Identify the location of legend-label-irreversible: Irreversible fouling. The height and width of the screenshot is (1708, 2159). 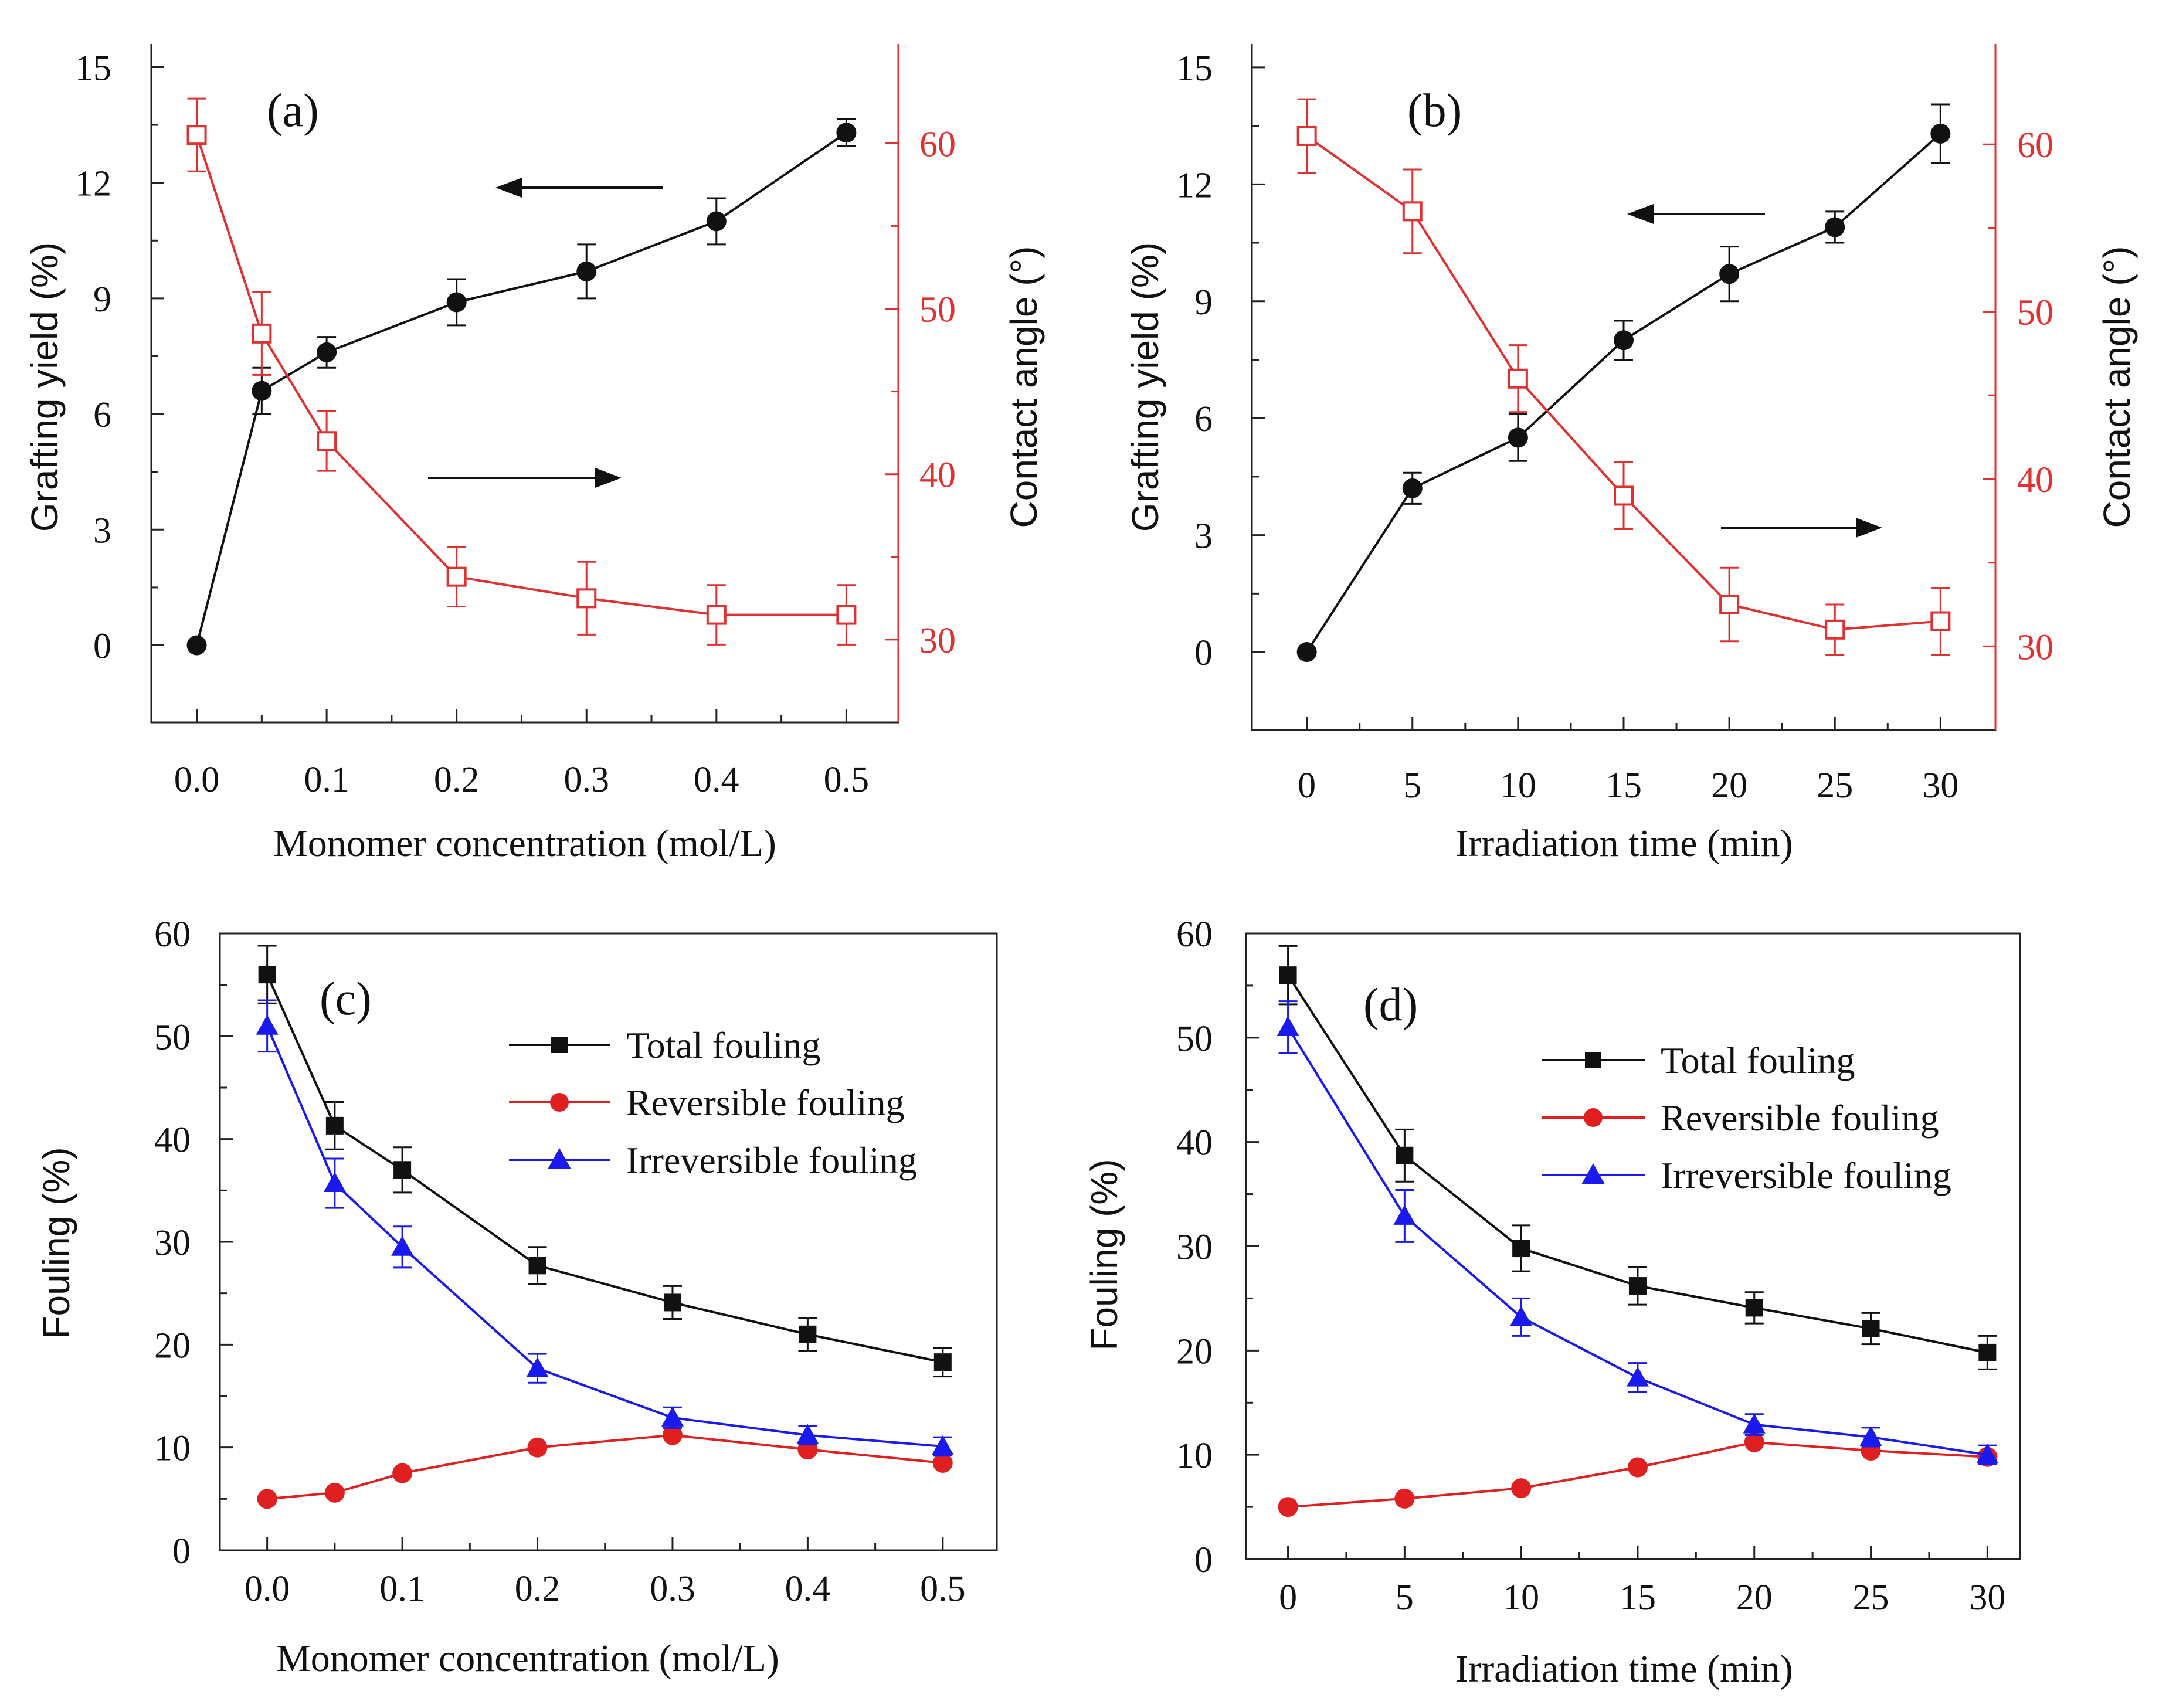
(1806, 1175).